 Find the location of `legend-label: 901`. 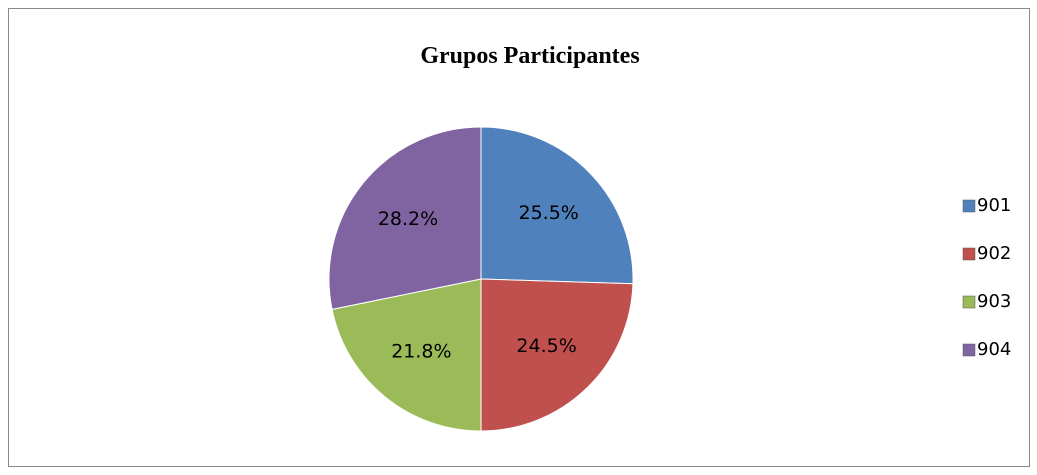

legend-label: 901 is located at coordinates (994, 205).